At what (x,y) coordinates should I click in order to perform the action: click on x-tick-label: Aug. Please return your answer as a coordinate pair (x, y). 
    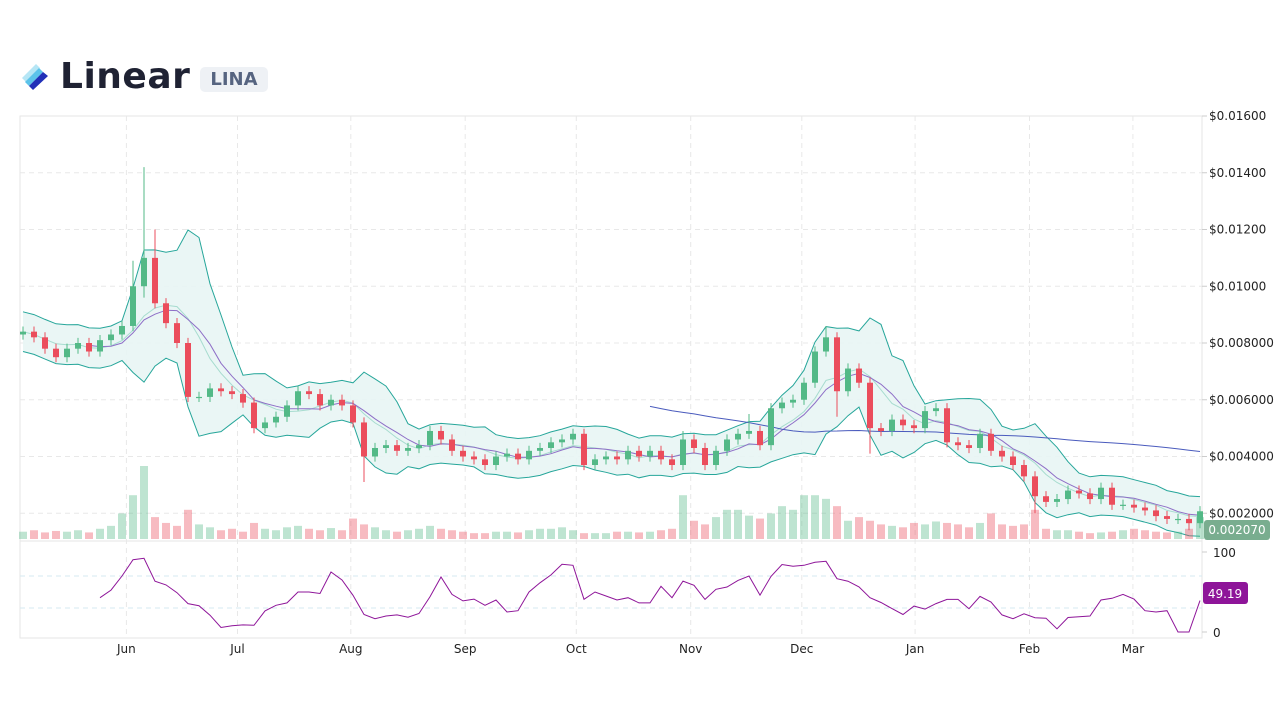
    Looking at the image, I should click on (350, 649).